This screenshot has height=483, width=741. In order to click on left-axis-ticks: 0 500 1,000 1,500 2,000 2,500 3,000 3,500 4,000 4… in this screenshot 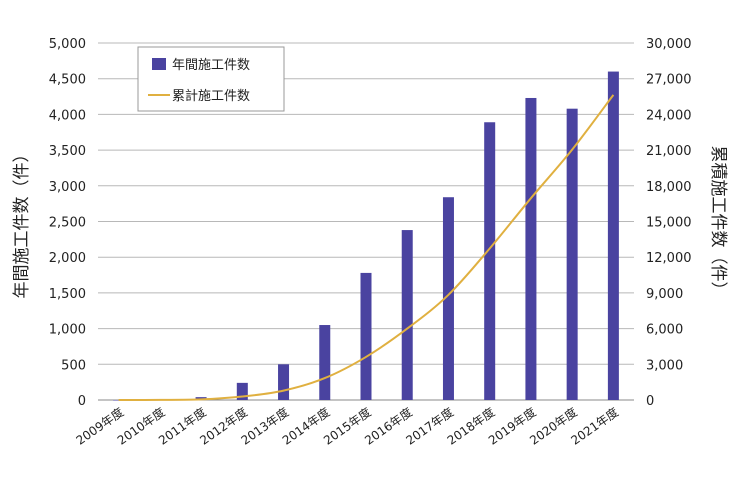, I will do `click(67, 223)`.